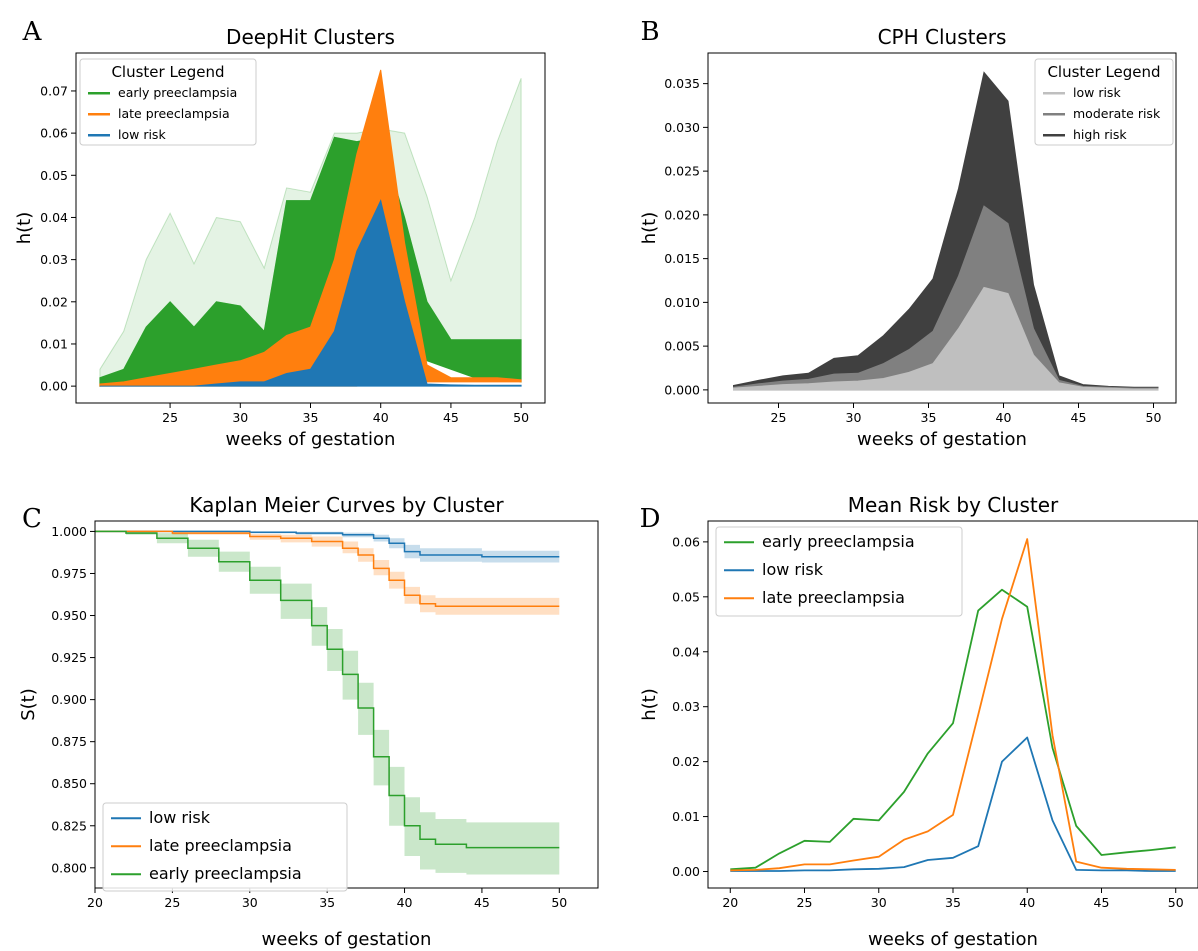  What do you see at coordinates (32, 519) in the screenshot?
I see `panel-letter: C` at bounding box center [32, 519].